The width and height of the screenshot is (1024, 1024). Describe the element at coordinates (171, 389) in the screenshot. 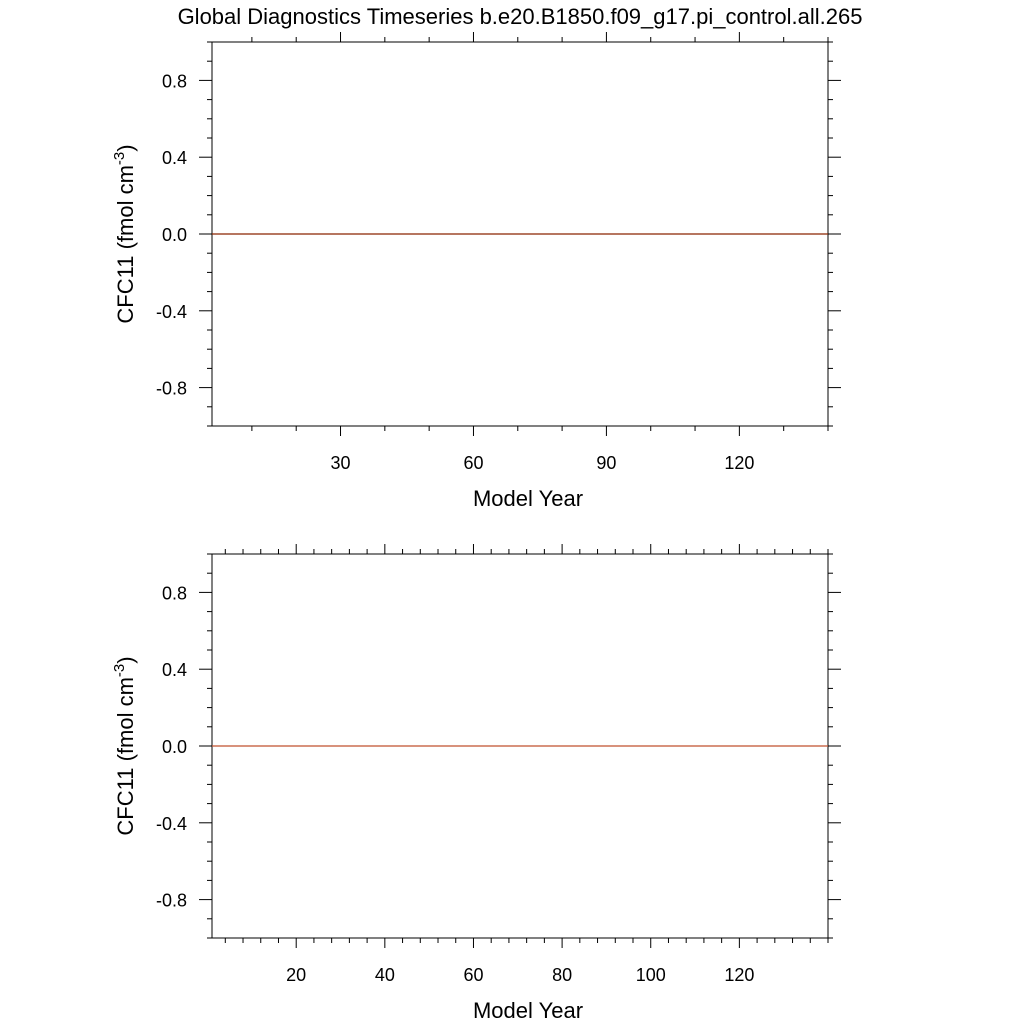

I see `chart-0-y-tick-label: -0.8` at that location.